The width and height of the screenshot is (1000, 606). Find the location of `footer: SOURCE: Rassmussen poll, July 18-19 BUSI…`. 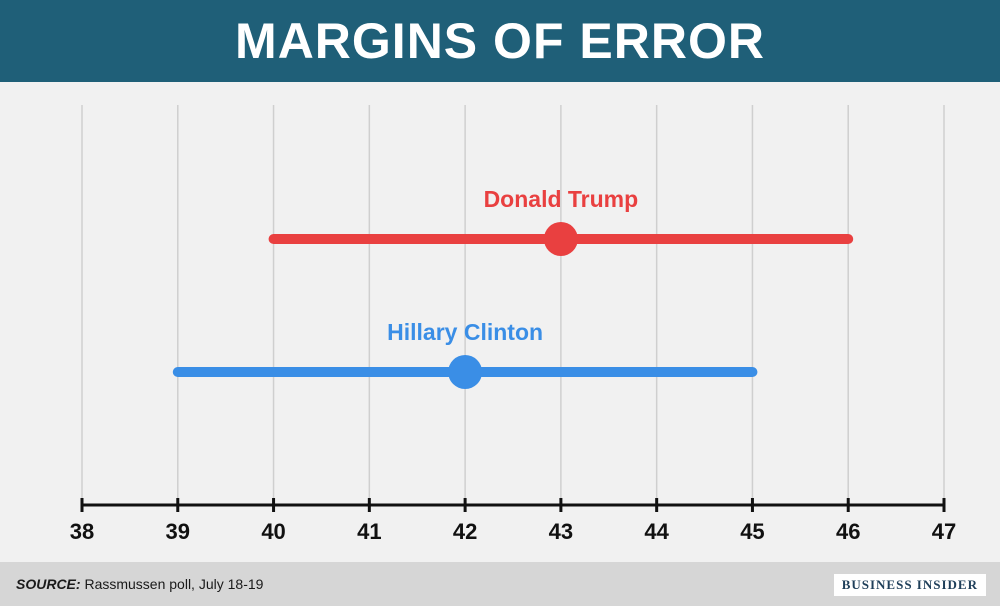

footer: SOURCE: Rassmussen poll, July 18-19 BUSI… is located at coordinates (500, 584).